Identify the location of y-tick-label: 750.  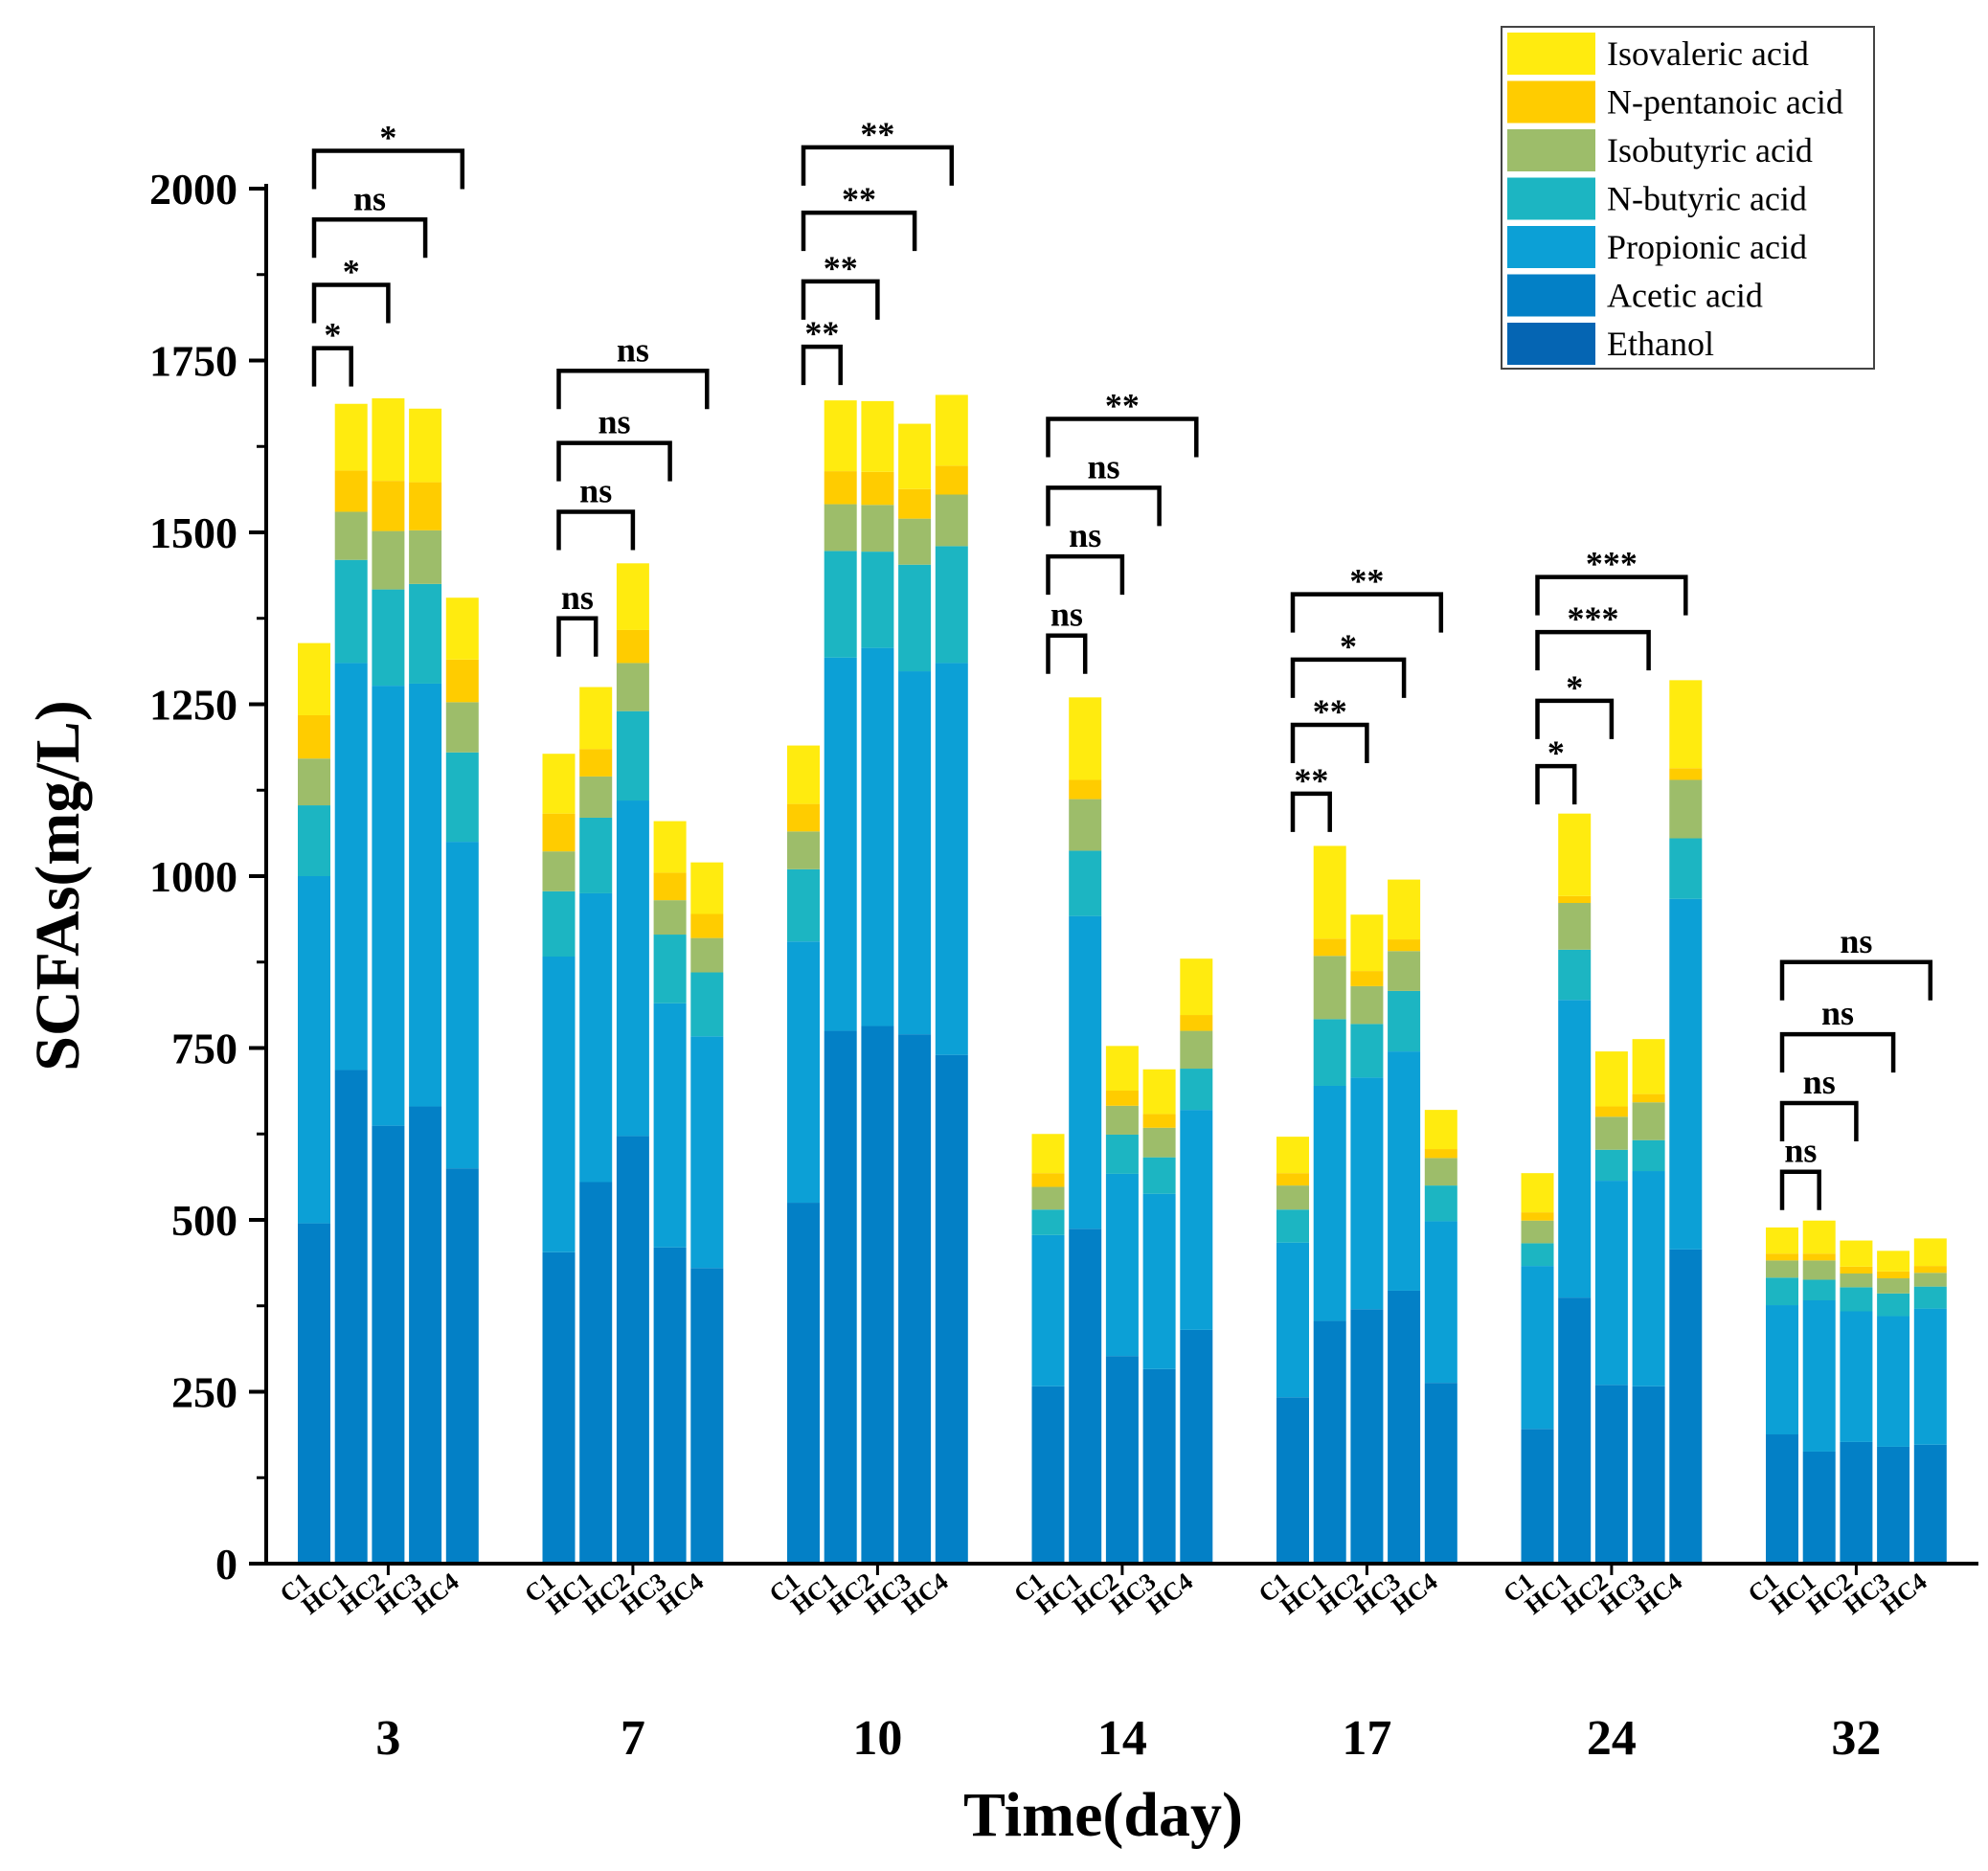
(204, 1049).